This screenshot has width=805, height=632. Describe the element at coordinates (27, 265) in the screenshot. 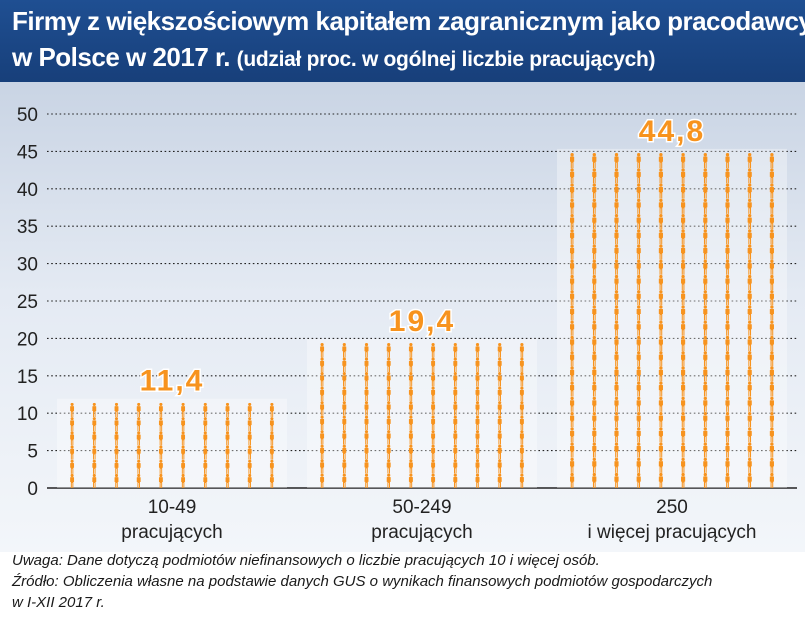

I see `y-tick-label: 30` at that location.